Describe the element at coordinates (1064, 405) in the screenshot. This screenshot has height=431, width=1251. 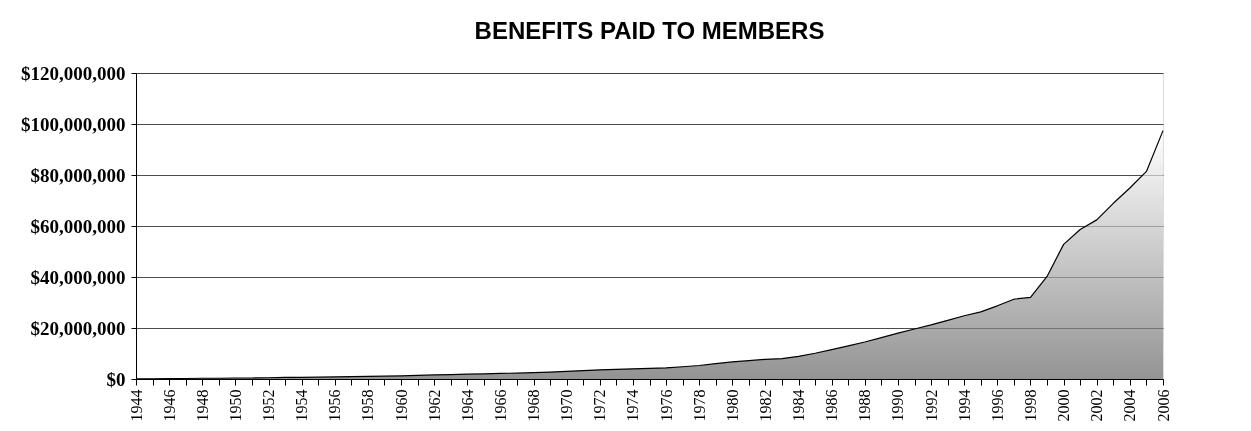
I see `x-tick-label: 2000` at that location.